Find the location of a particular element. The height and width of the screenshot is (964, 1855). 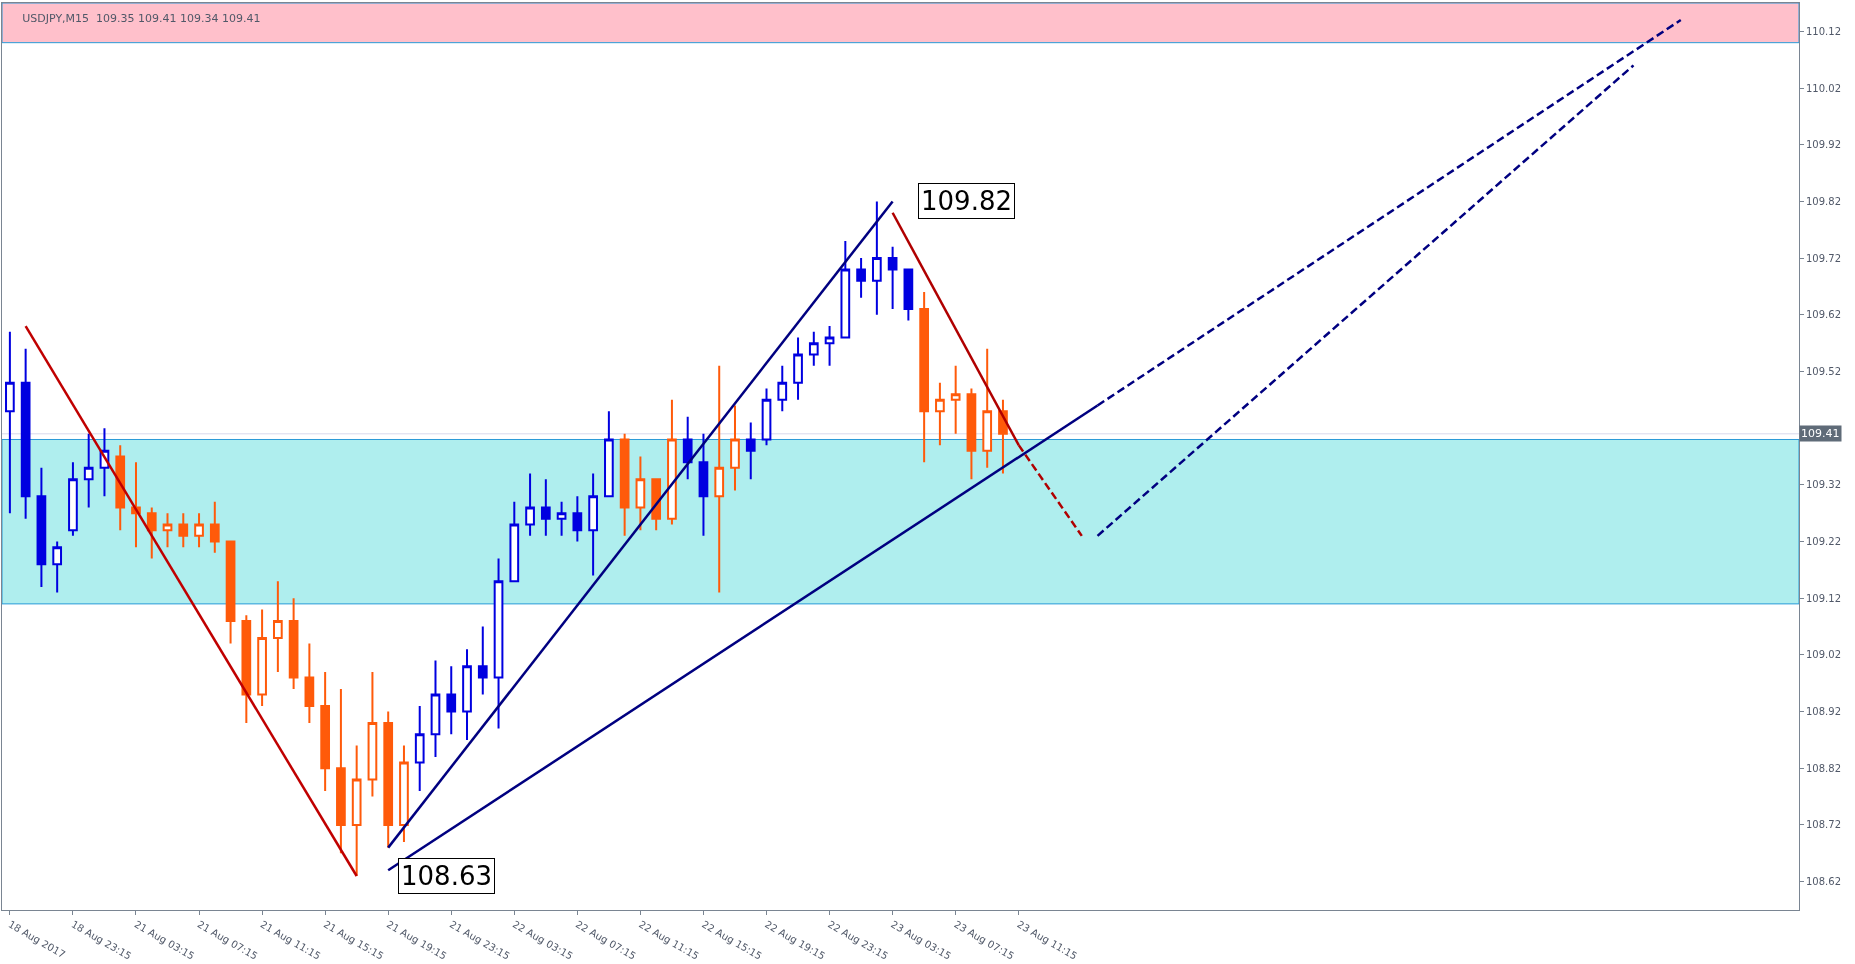

y-tick-label: 108.62 is located at coordinates (1823, 882).